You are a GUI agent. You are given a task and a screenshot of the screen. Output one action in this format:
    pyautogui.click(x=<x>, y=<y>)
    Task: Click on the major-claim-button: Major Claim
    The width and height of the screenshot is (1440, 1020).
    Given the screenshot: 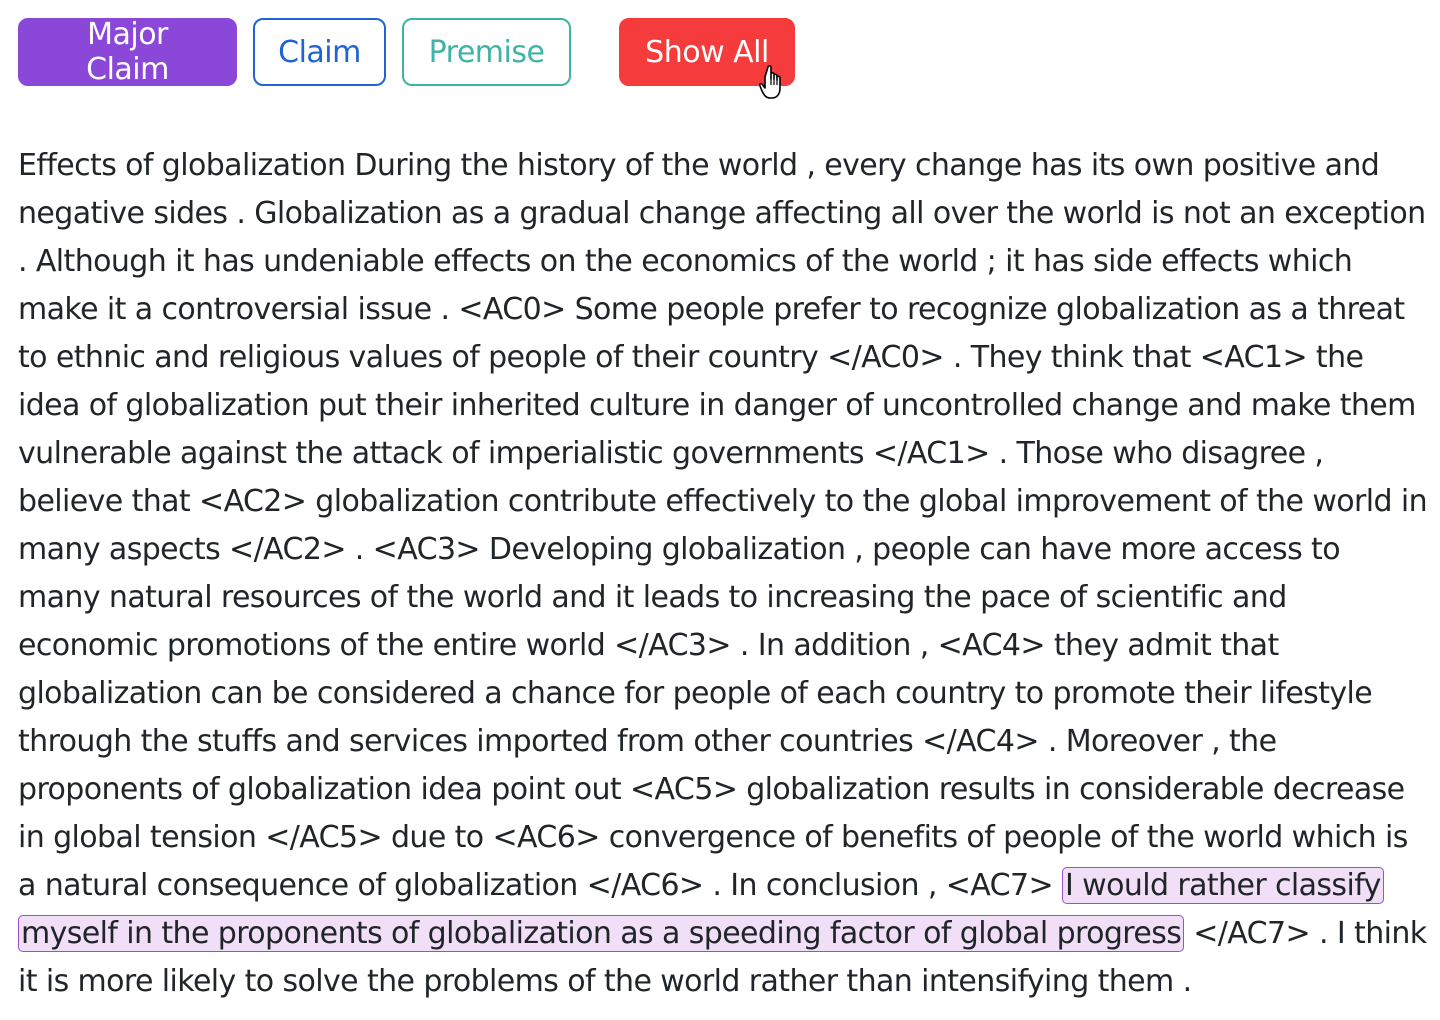 What is the action you would take?
    pyautogui.click(x=127, y=52)
    